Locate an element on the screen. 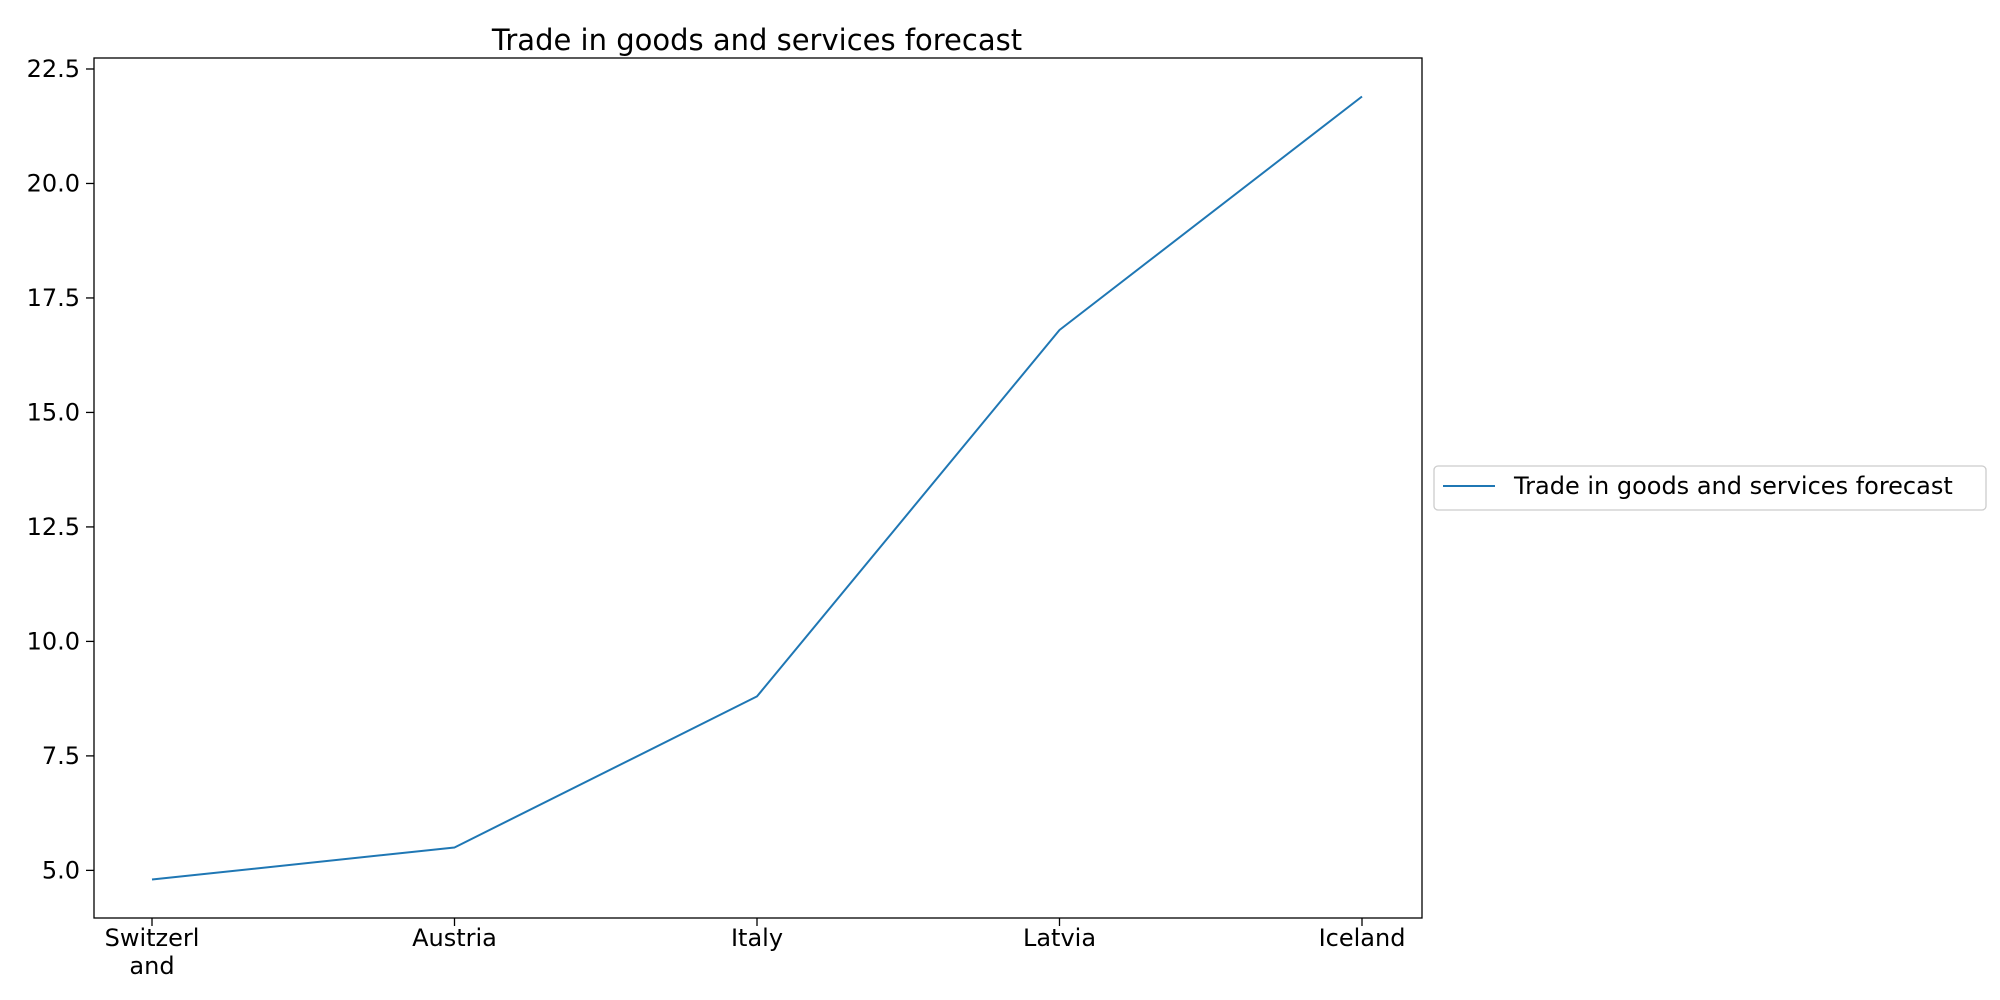 The height and width of the screenshot is (1000, 2000). y-tick-label: 15.0 is located at coordinates (53, 412).